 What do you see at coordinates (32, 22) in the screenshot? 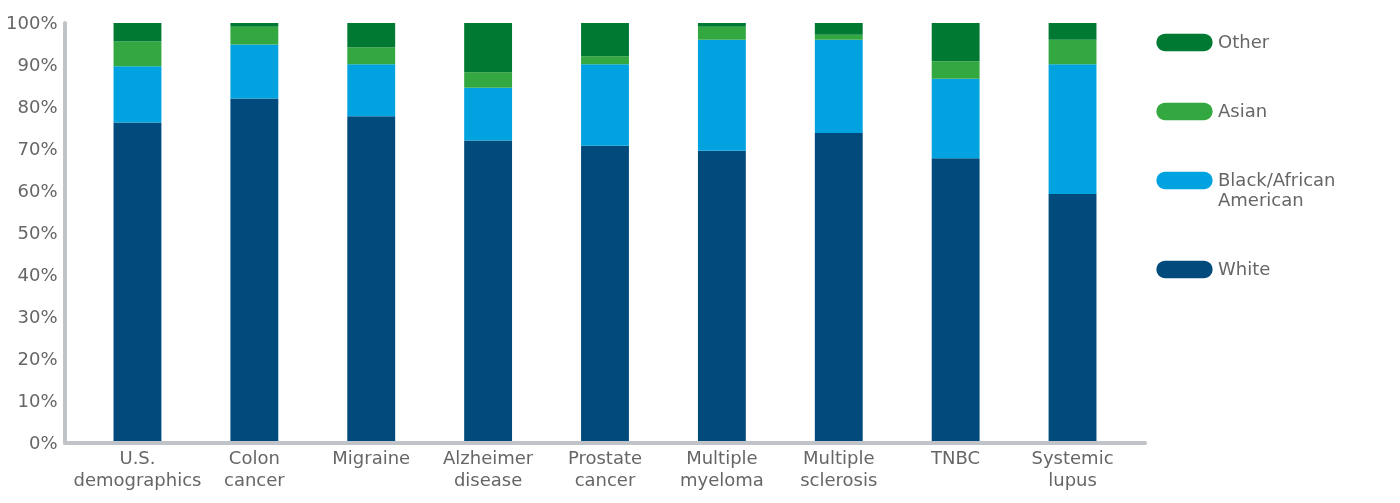
I see `y-tick-label: 100%` at bounding box center [32, 22].